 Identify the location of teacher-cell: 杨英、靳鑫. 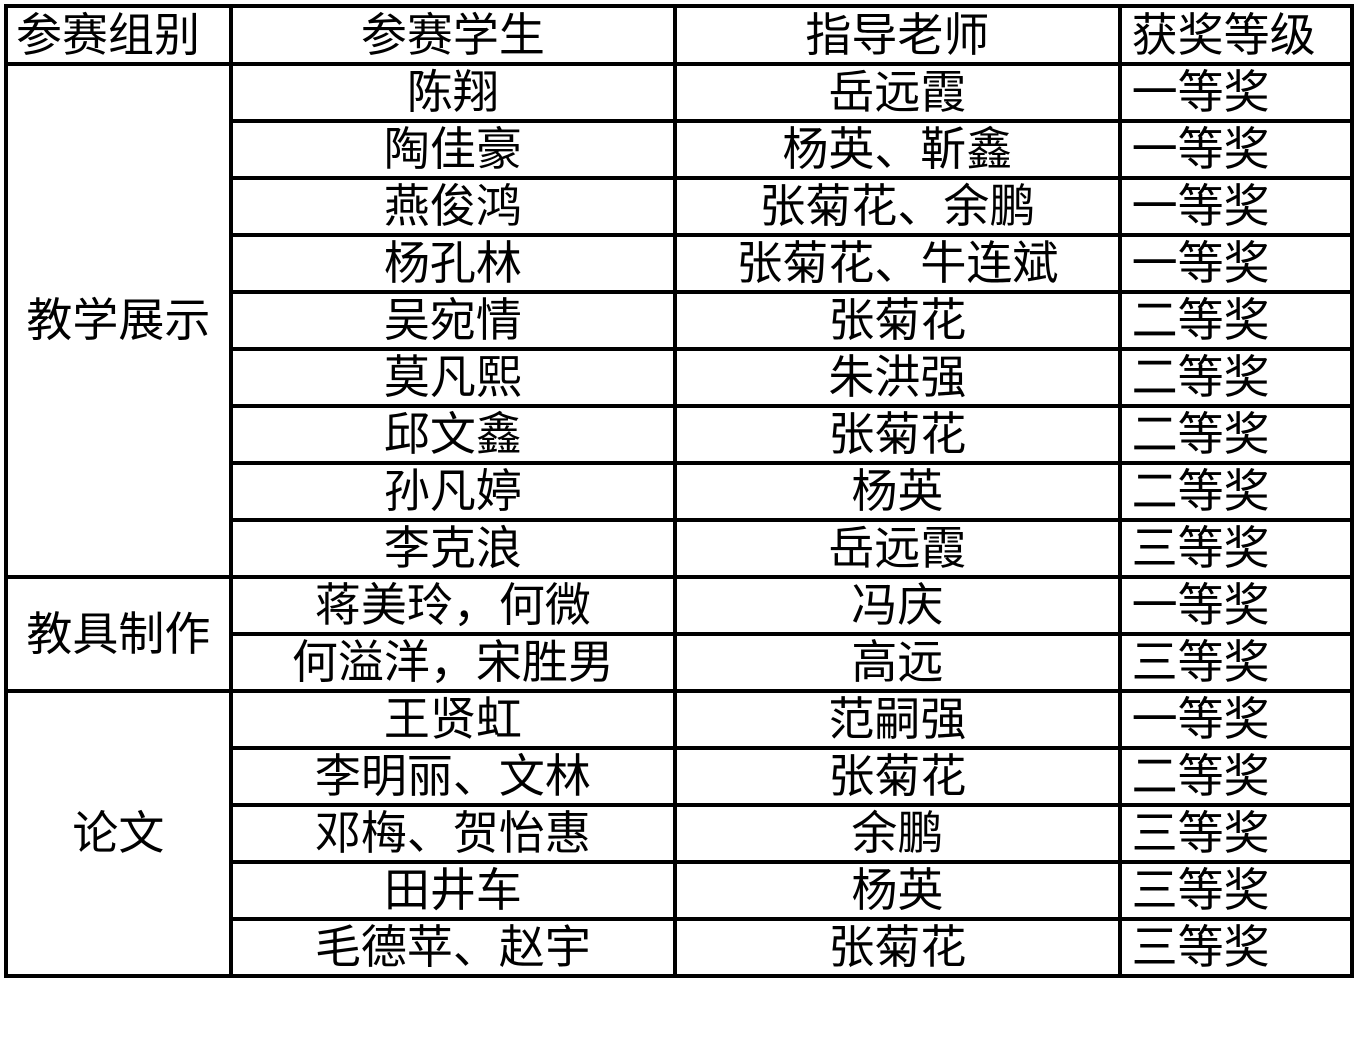
(897, 149).